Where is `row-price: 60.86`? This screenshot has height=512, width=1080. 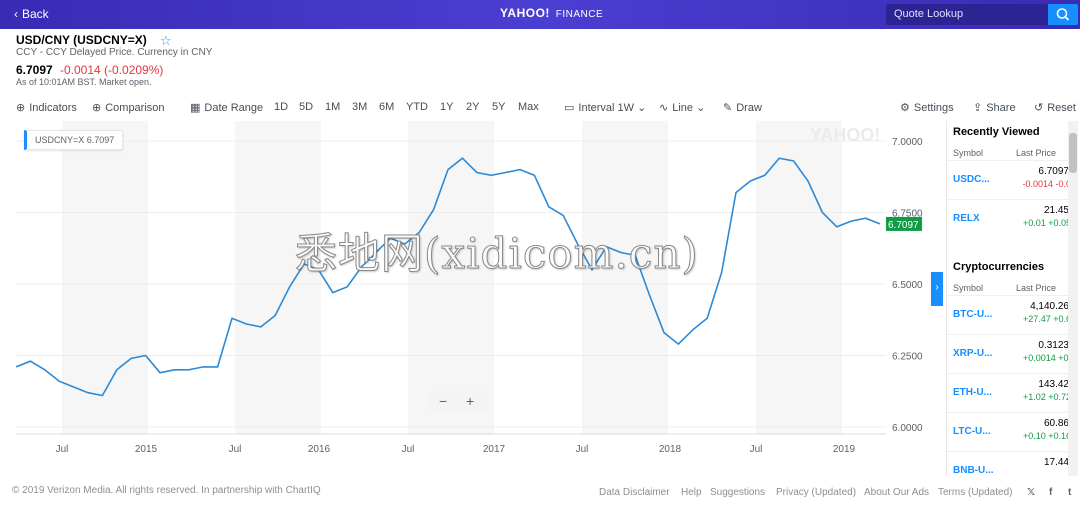
row-price: 60.86 is located at coordinates (1056, 423).